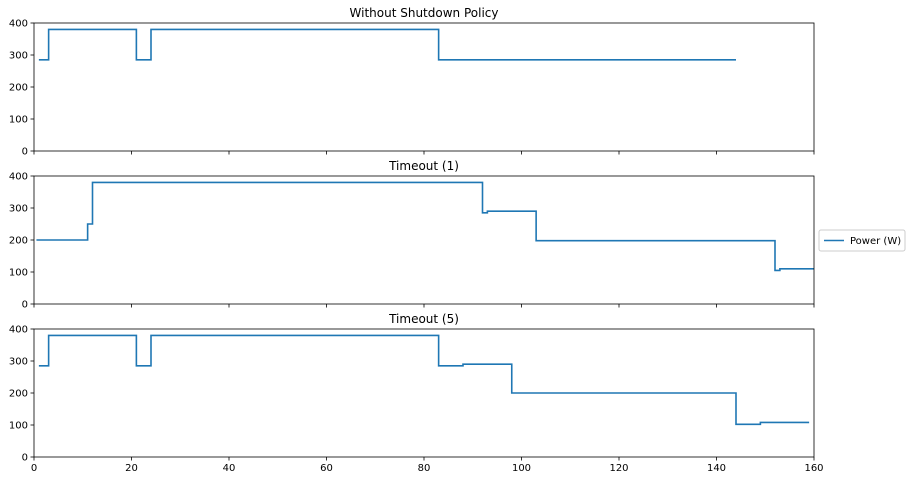  What do you see at coordinates (423, 319) in the screenshot?
I see `subplot-title: Timeout (5)` at bounding box center [423, 319].